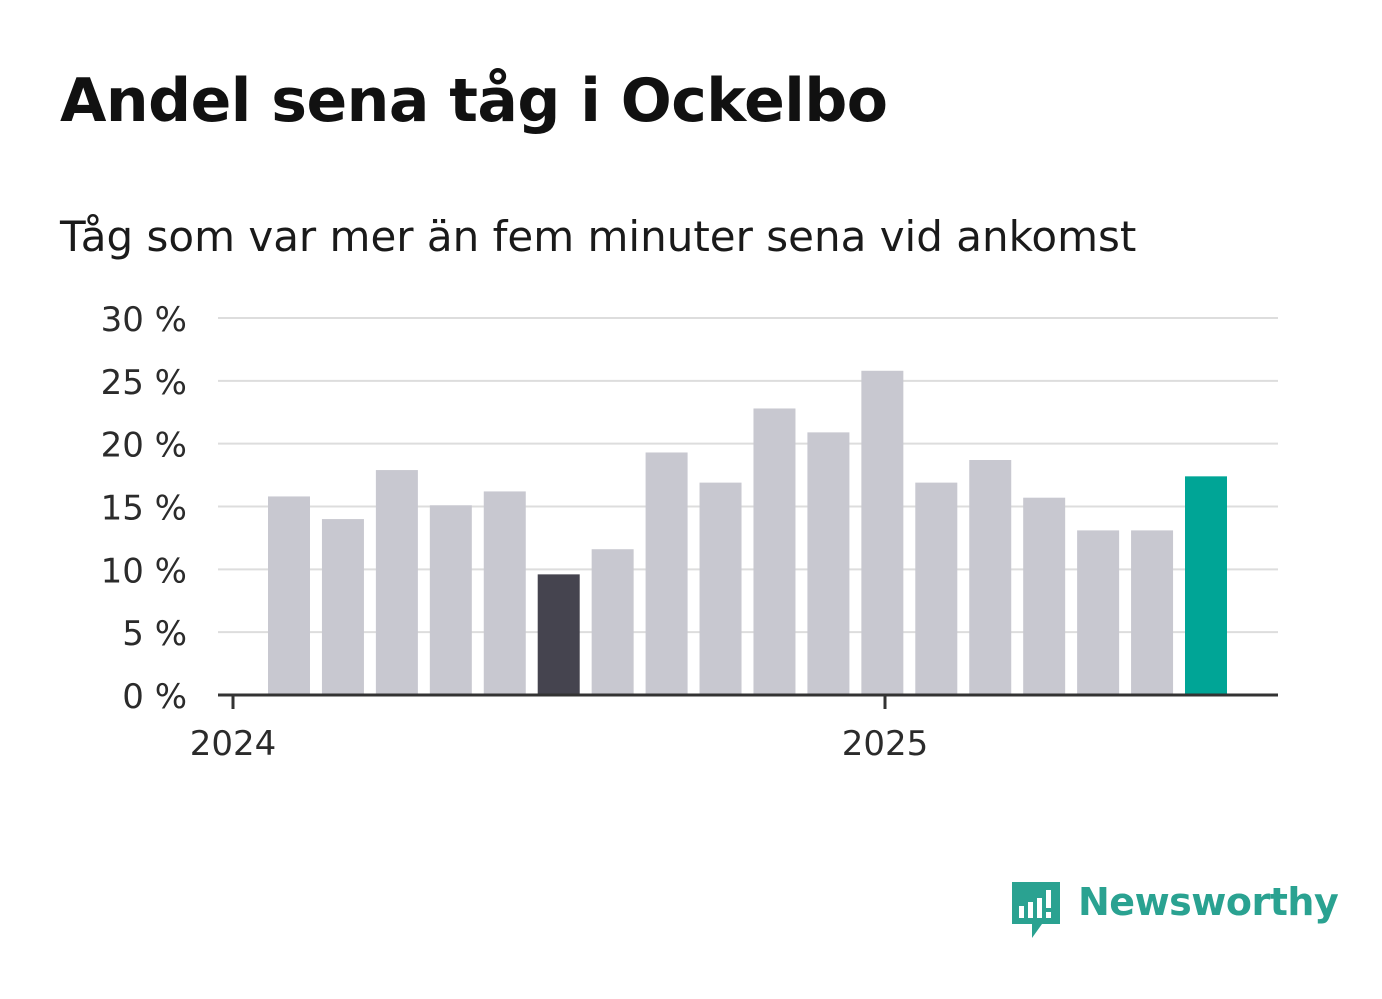  What do you see at coordinates (885, 744) in the screenshot?
I see `x-tick-label: 2025` at bounding box center [885, 744].